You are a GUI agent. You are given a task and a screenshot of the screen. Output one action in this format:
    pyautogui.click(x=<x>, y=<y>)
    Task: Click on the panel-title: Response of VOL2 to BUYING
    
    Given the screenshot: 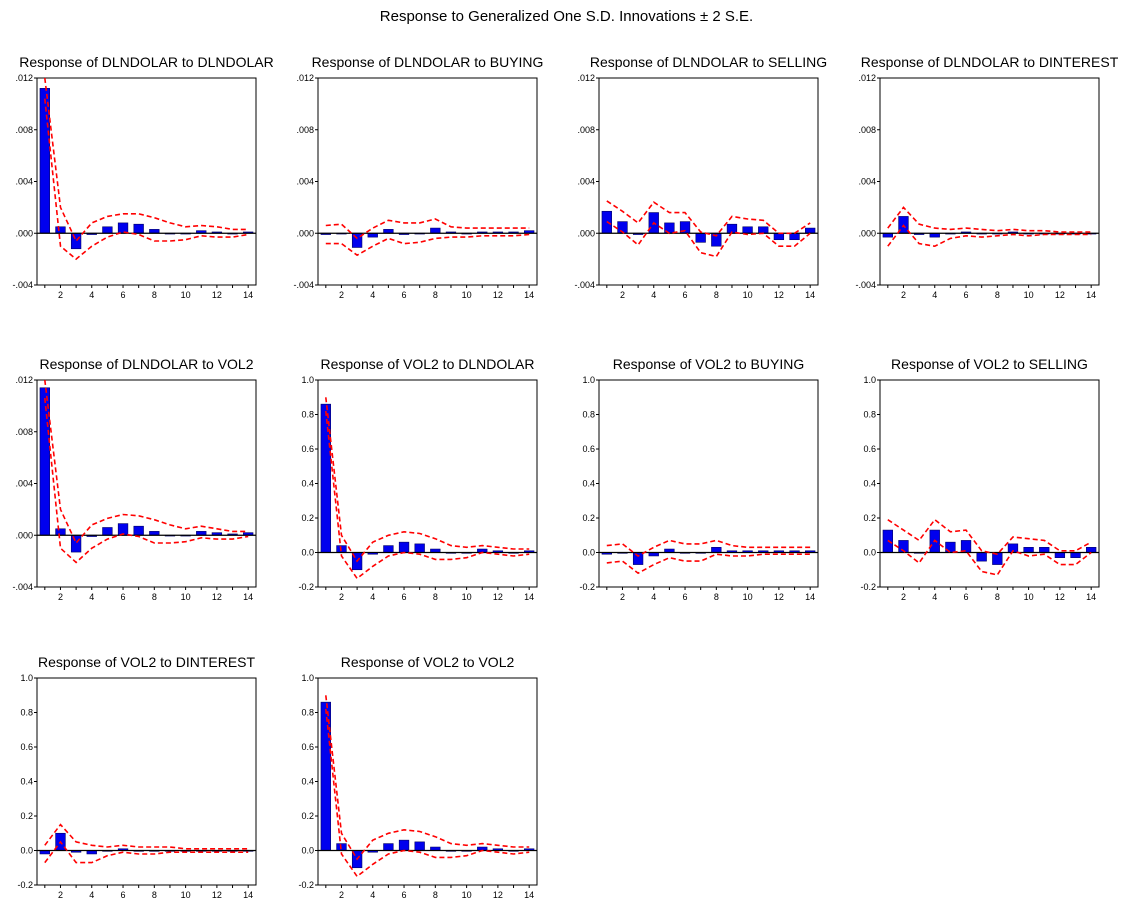 What is the action you would take?
    pyautogui.click(x=708, y=364)
    